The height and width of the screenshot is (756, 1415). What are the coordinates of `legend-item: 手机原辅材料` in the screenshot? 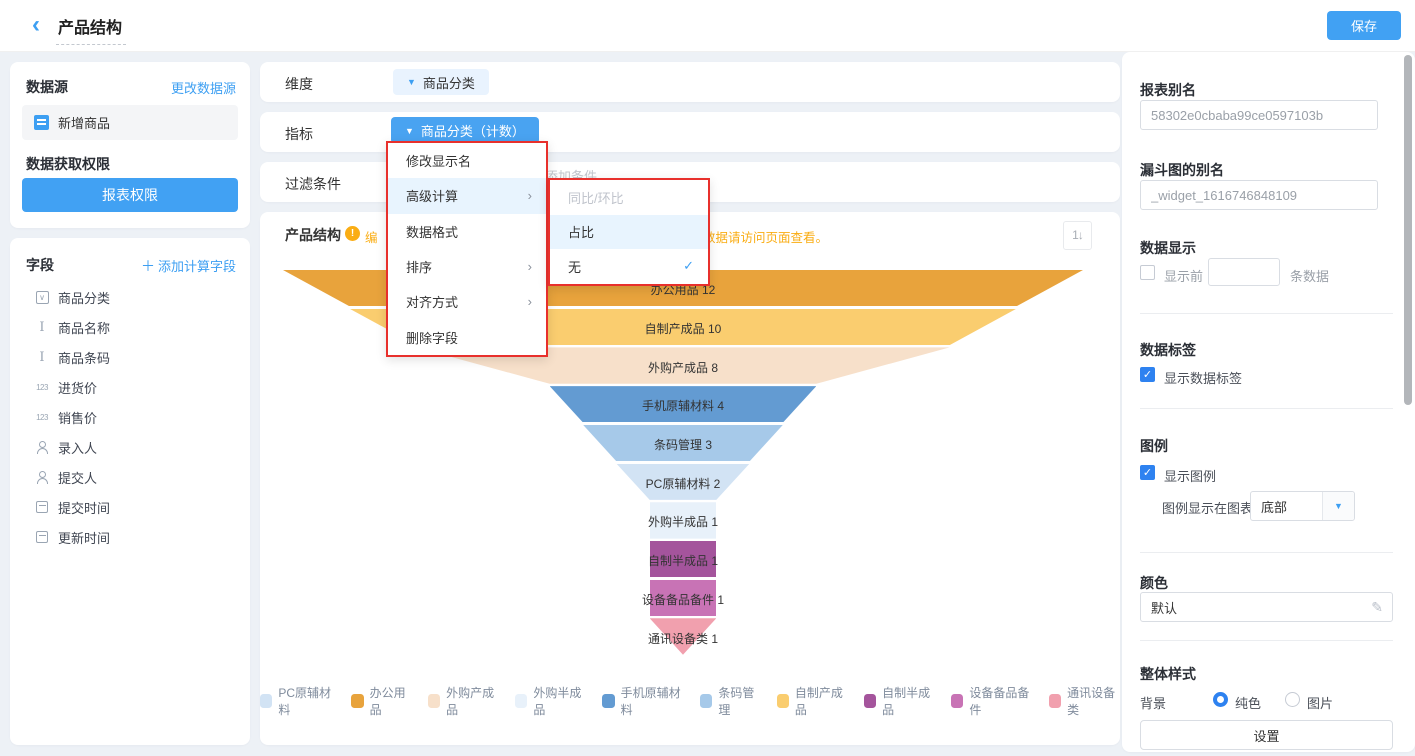 It's located at (643, 701).